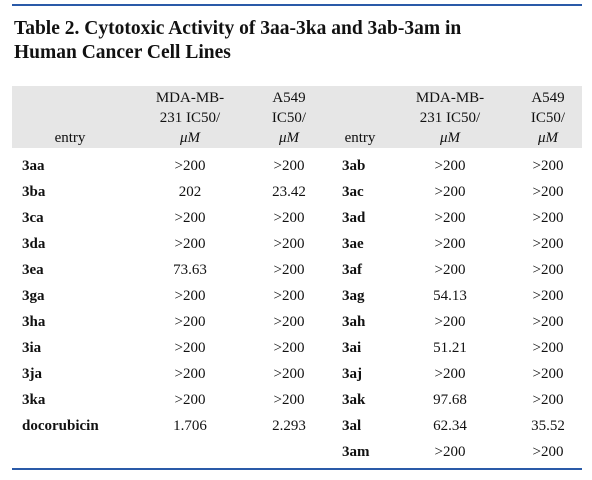 This screenshot has height=480, width=592. Describe the element at coordinates (353, 296) in the screenshot. I see `entry-cell: 3ag` at that location.